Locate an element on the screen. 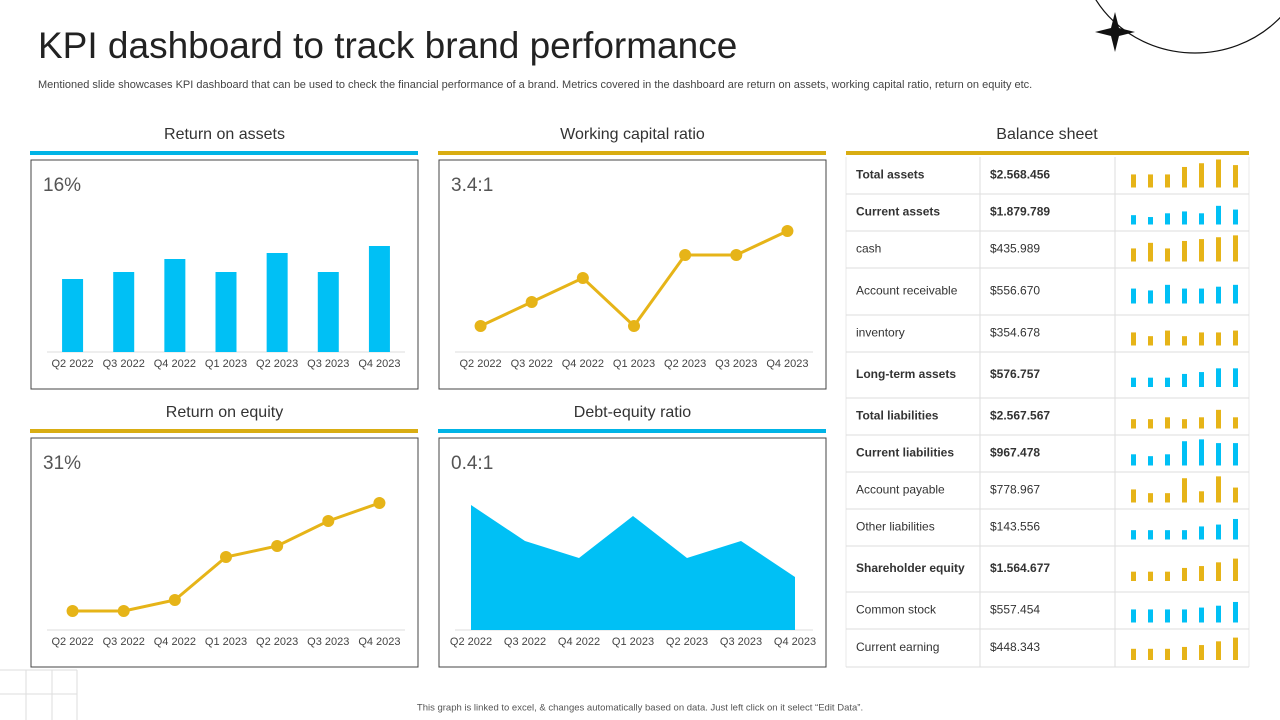 Image resolution: width=1280 pixels, height=720 pixels. row-label: inventory is located at coordinates (880, 333).